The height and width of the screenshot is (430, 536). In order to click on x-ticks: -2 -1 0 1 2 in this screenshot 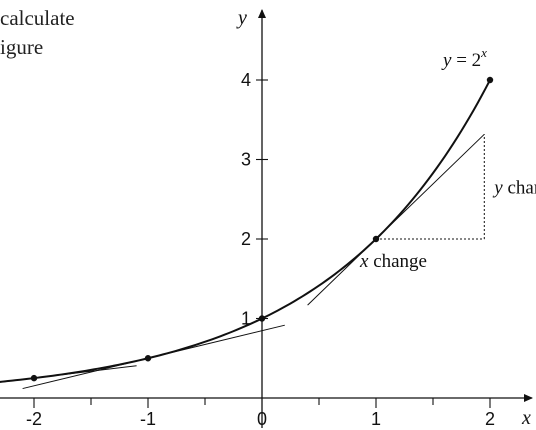, I will do `click(260, 413)`.